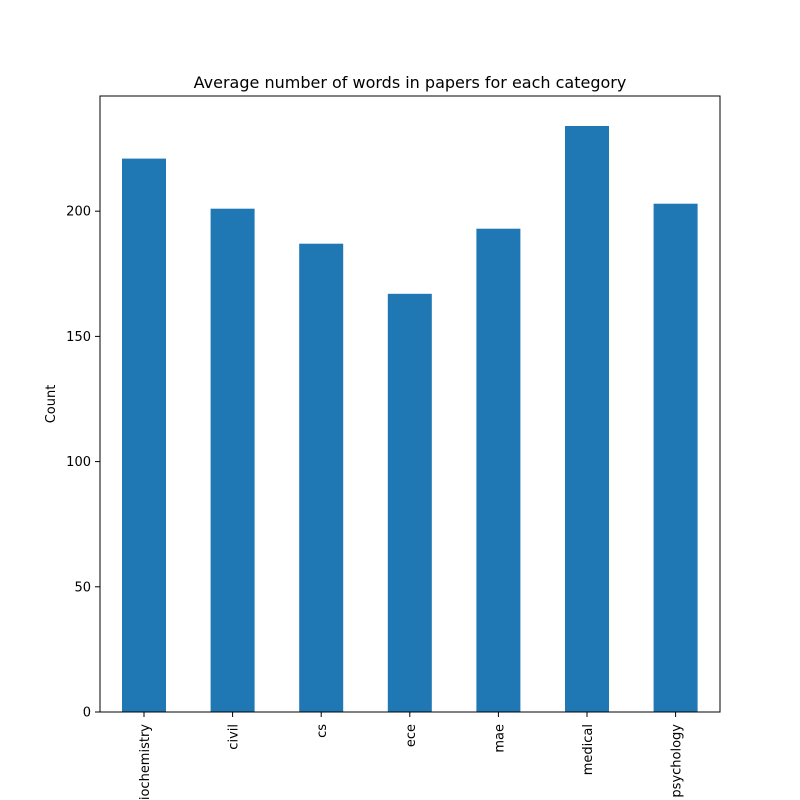 The width and height of the screenshot is (800, 800). Describe the element at coordinates (409, 502) in the screenshot. I see `bar-ece` at that location.